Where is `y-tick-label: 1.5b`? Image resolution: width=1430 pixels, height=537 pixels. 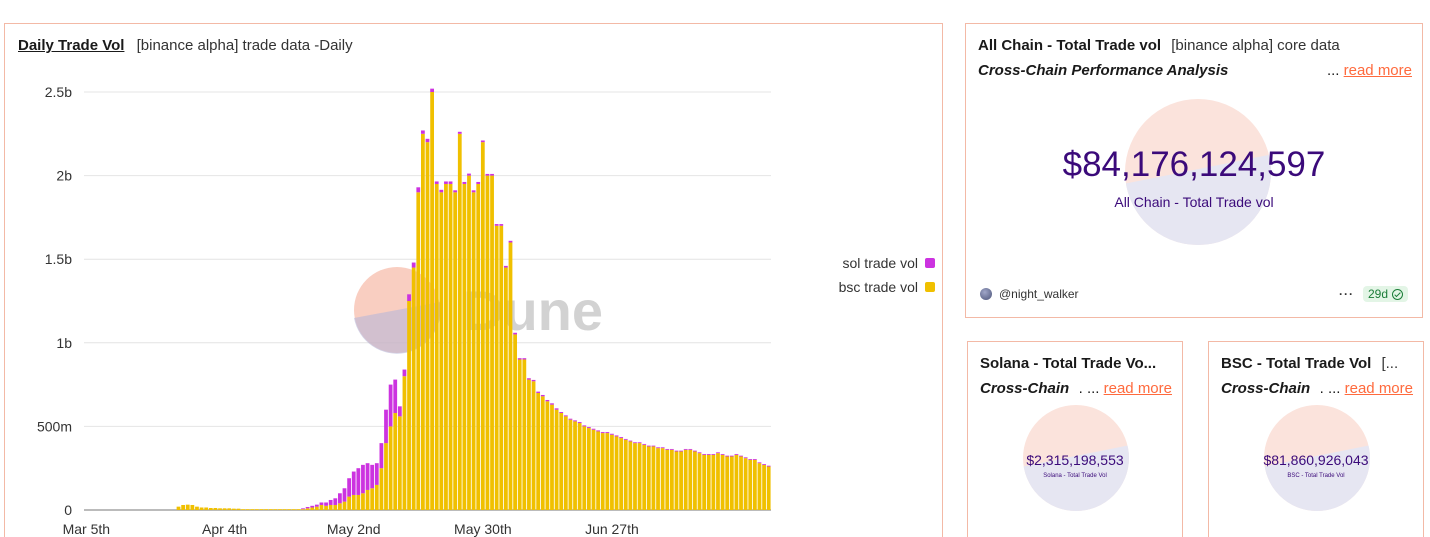
y-tick-label: 1.5b is located at coordinates (58, 259).